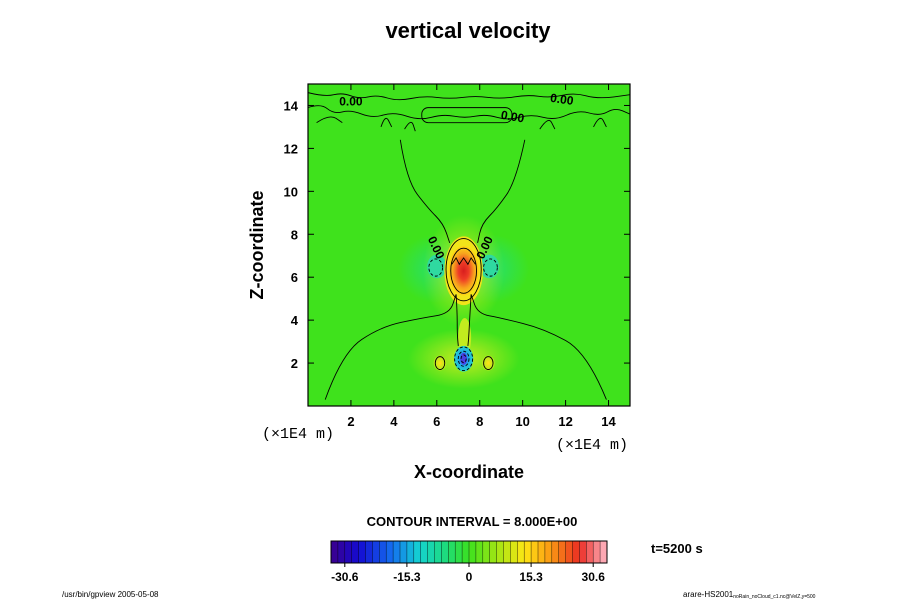 The width and height of the screenshot is (900, 605). What do you see at coordinates (565, 421) in the screenshot?
I see `x-tick-label: 12` at bounding box center [565, 421].